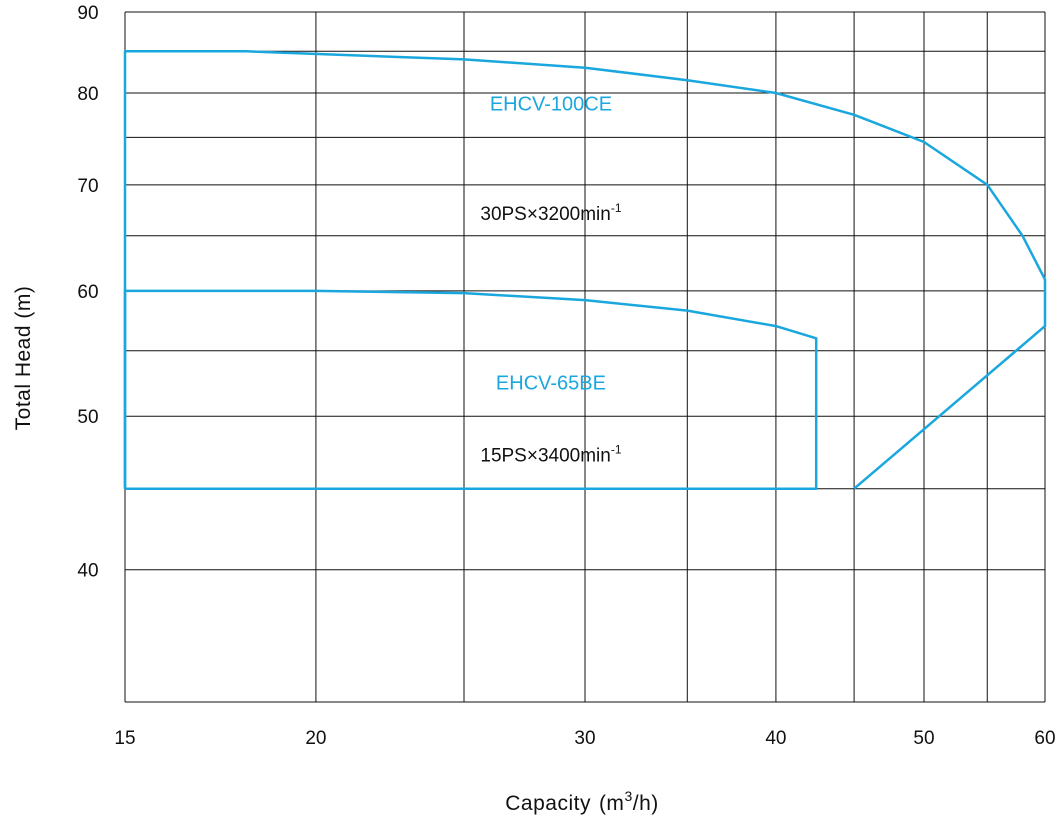  What do you see at coordinates (550, 213) in the screenshot?
I see `series-spec-label: 30PS×3200min-1` at bounding box center [550, 213].